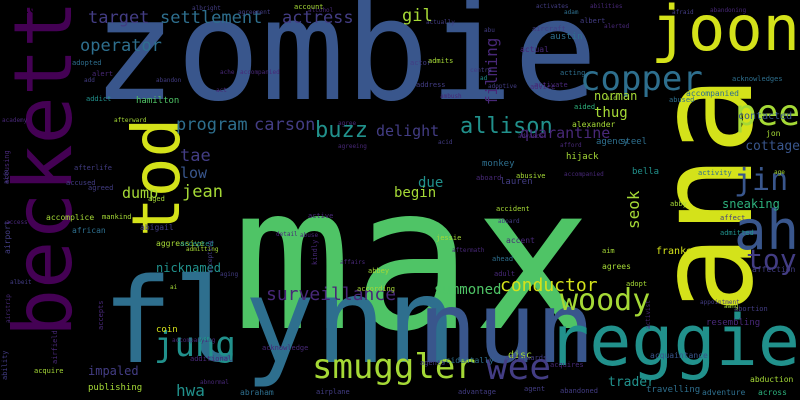 Image resolution: width=800 pixels, height=400 pixels. What do you see at coordinates (519, 367) in the screenshot?
I see `cloud-word: wee` at bounding box center [519, 367].